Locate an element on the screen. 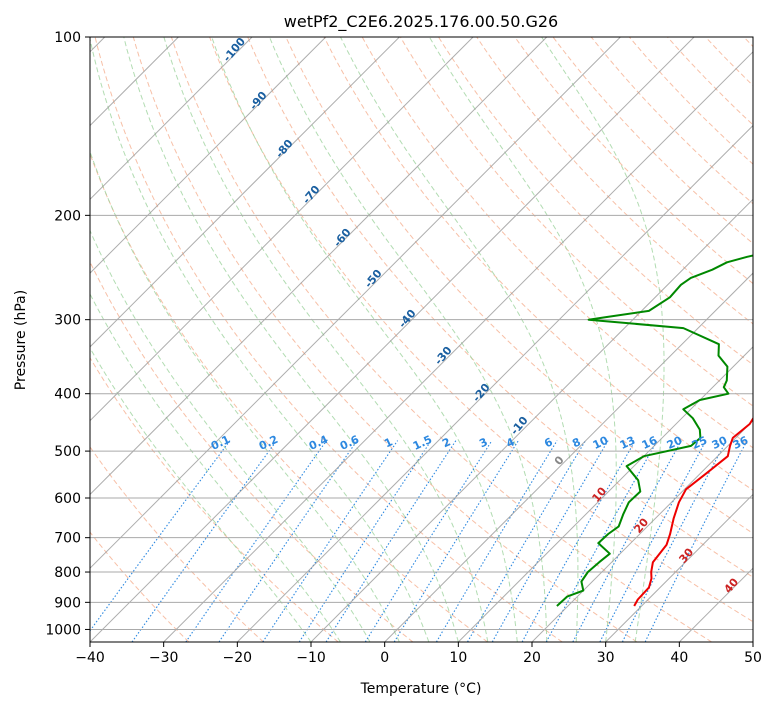 The height and width of the screenshot is (708, 775). dry-adiabat-label: -90 is located at coordinates (258, 101).